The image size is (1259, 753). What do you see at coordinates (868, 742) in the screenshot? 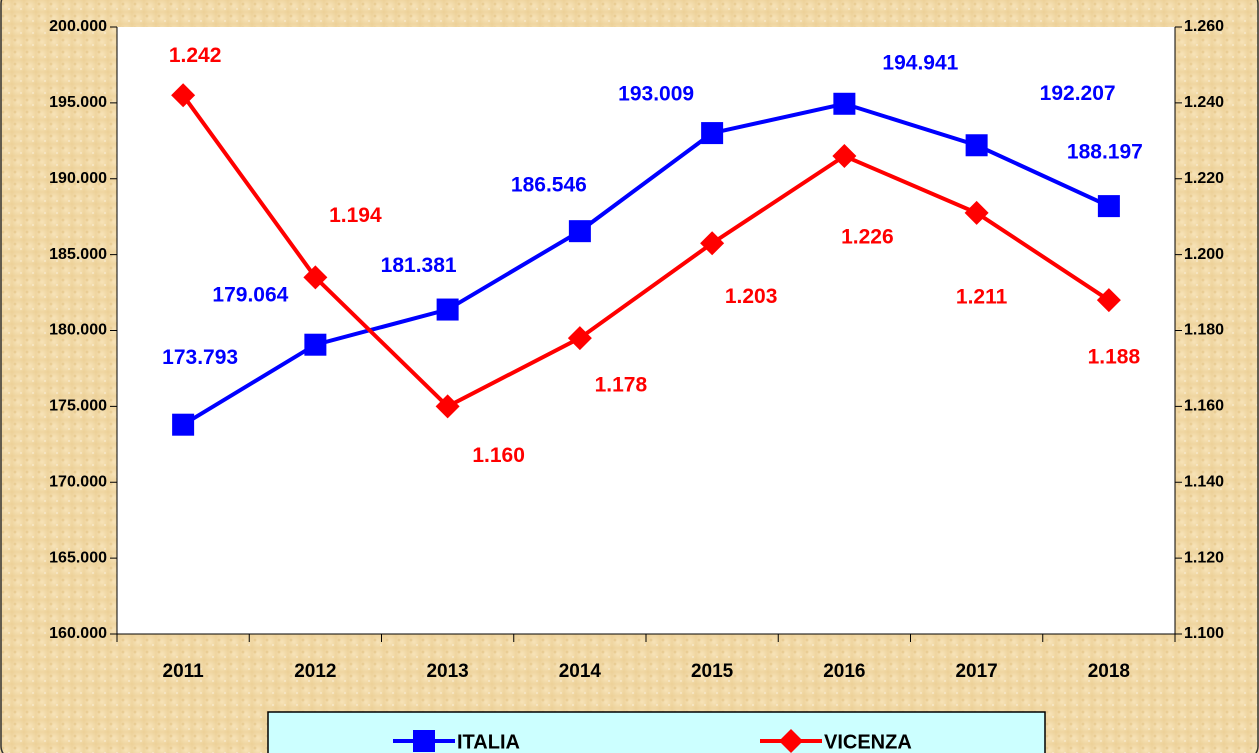
I see `legend-label: VICENZA` at bounding box center [868, 742].